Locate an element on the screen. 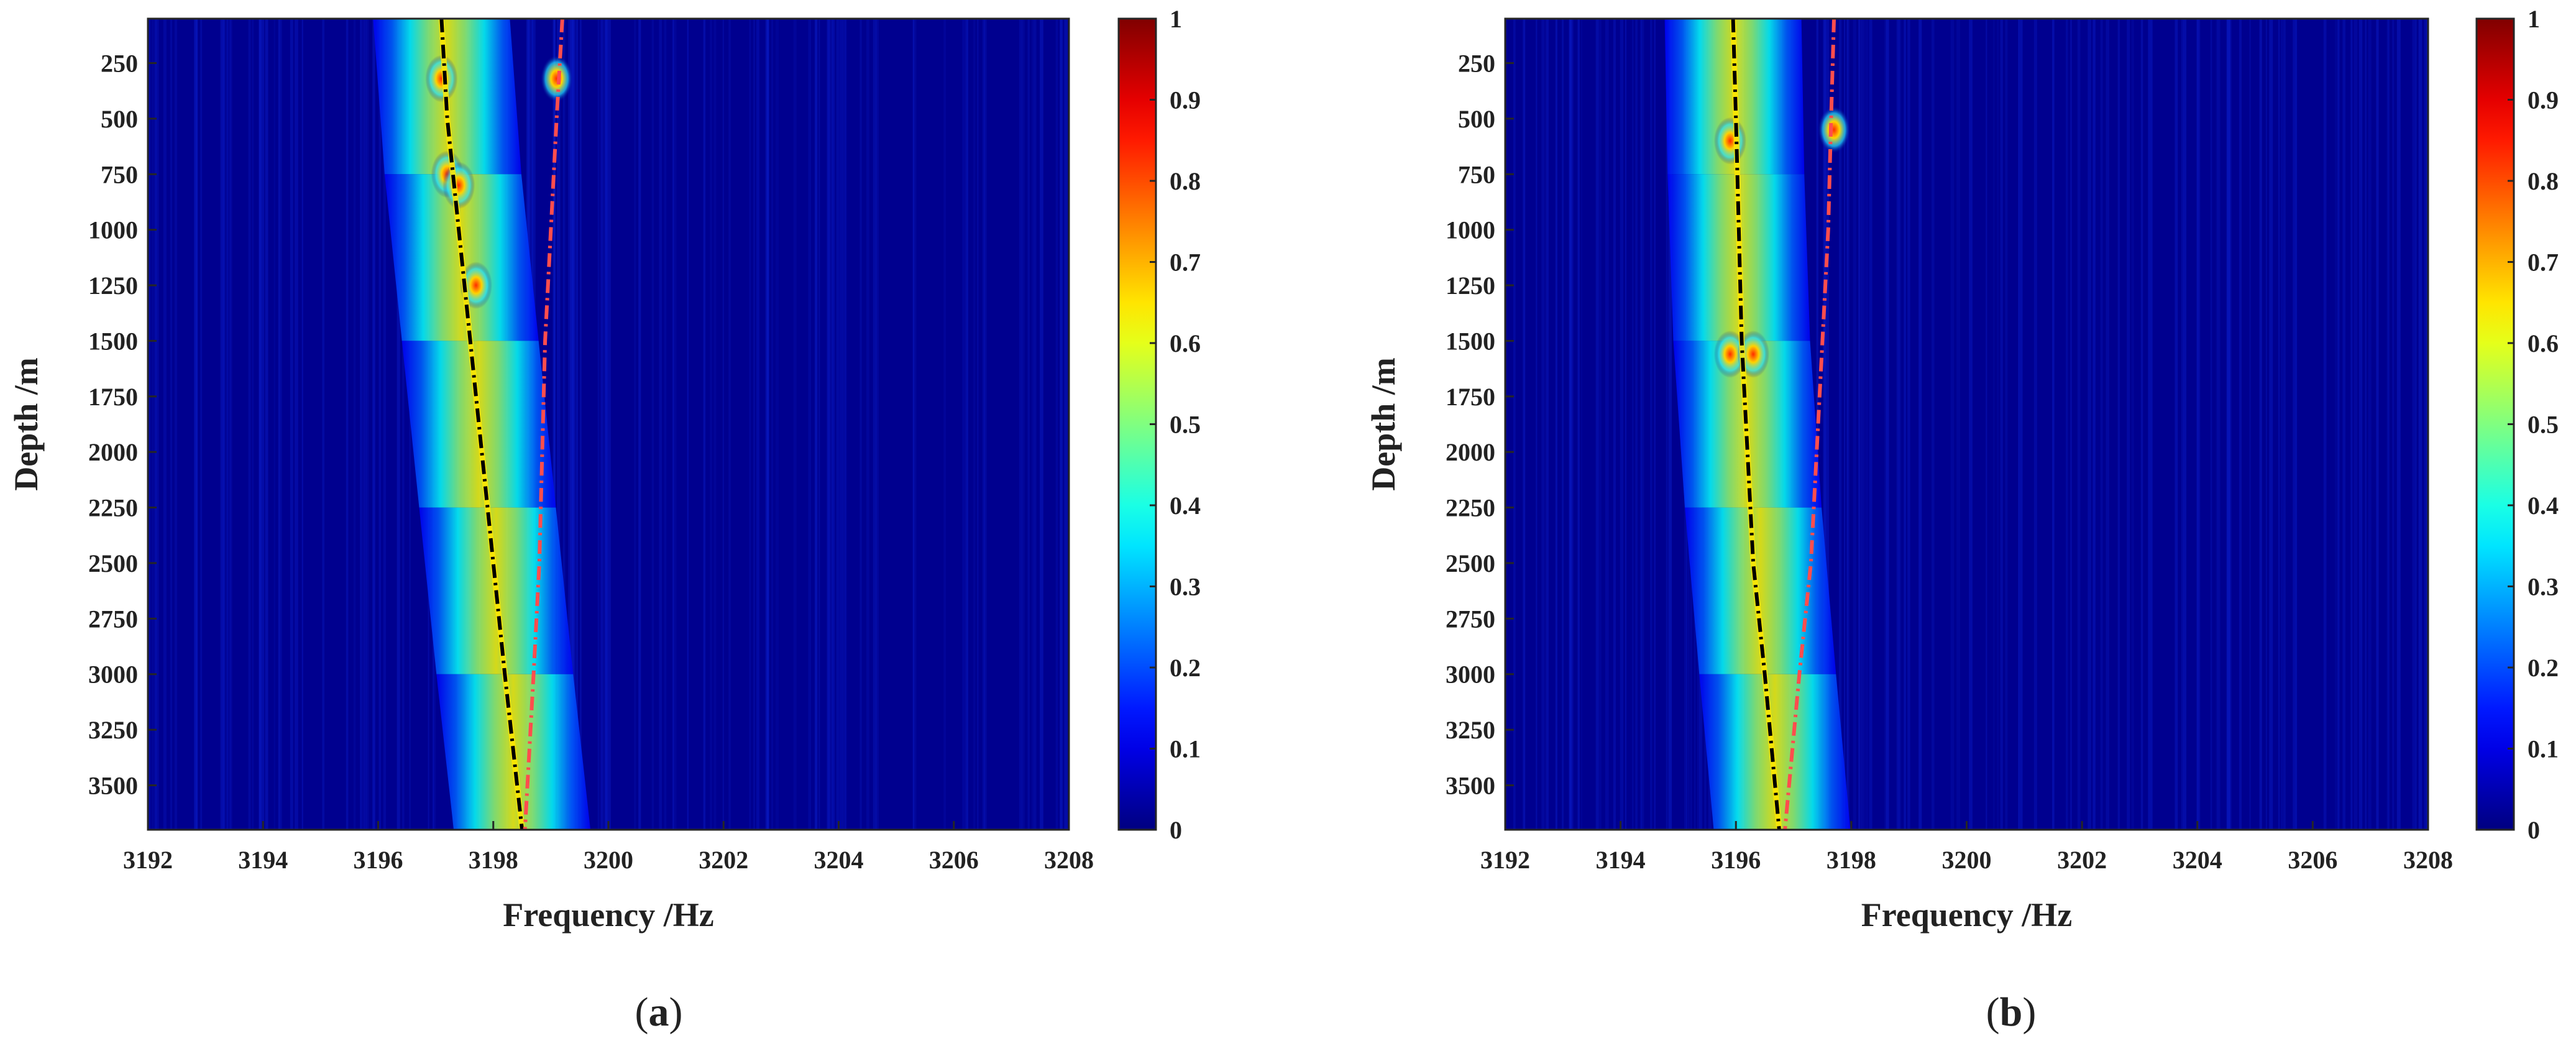 The width and height of the screenshot is (2576, 1051). x-tick-label: 3204 is located at coordinates (839, 860).